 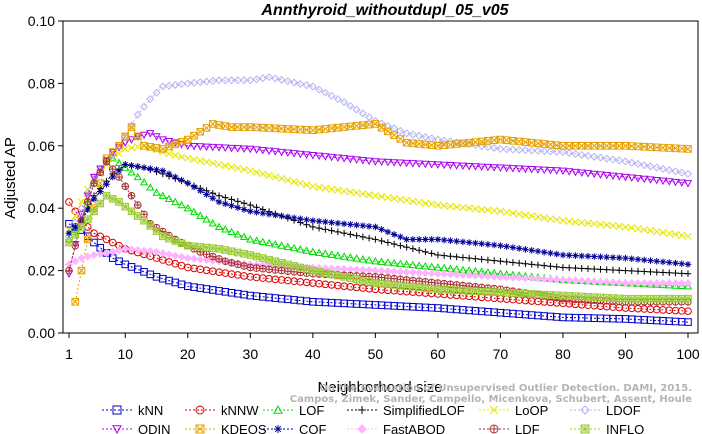 What do you see at coordinates (379, 387) in the screenshot?
I see `x-axis-label: Neighborhood size` at bounding box center [379, 387].